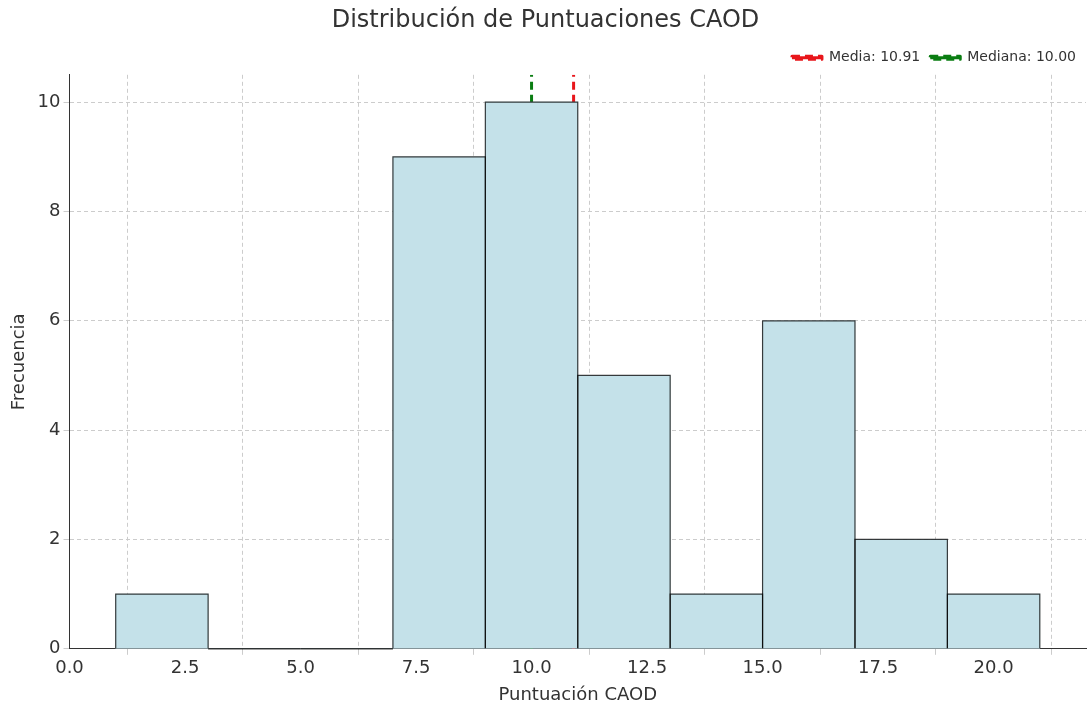  Describe the element at coordinates (55, 647) in the screenshot. I see `y-tick-label: 0` at that location.